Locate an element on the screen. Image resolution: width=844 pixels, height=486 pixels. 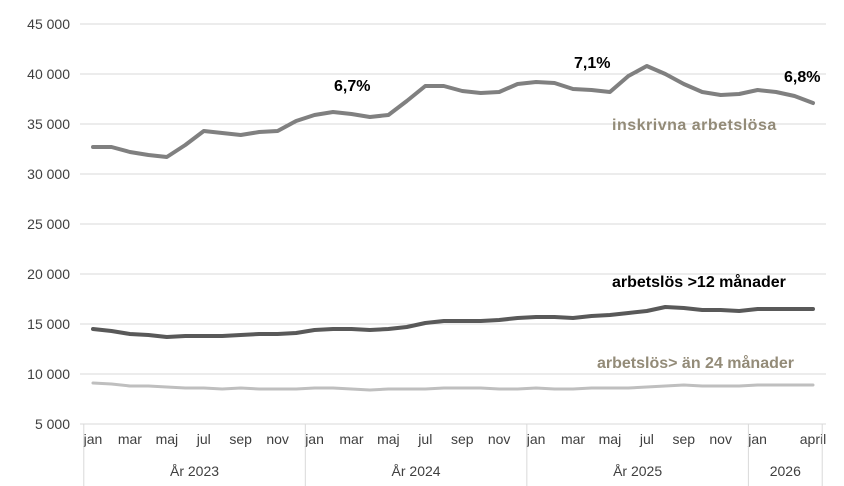
y-tick-label: 5 000 is located at coordinates (52, 424).